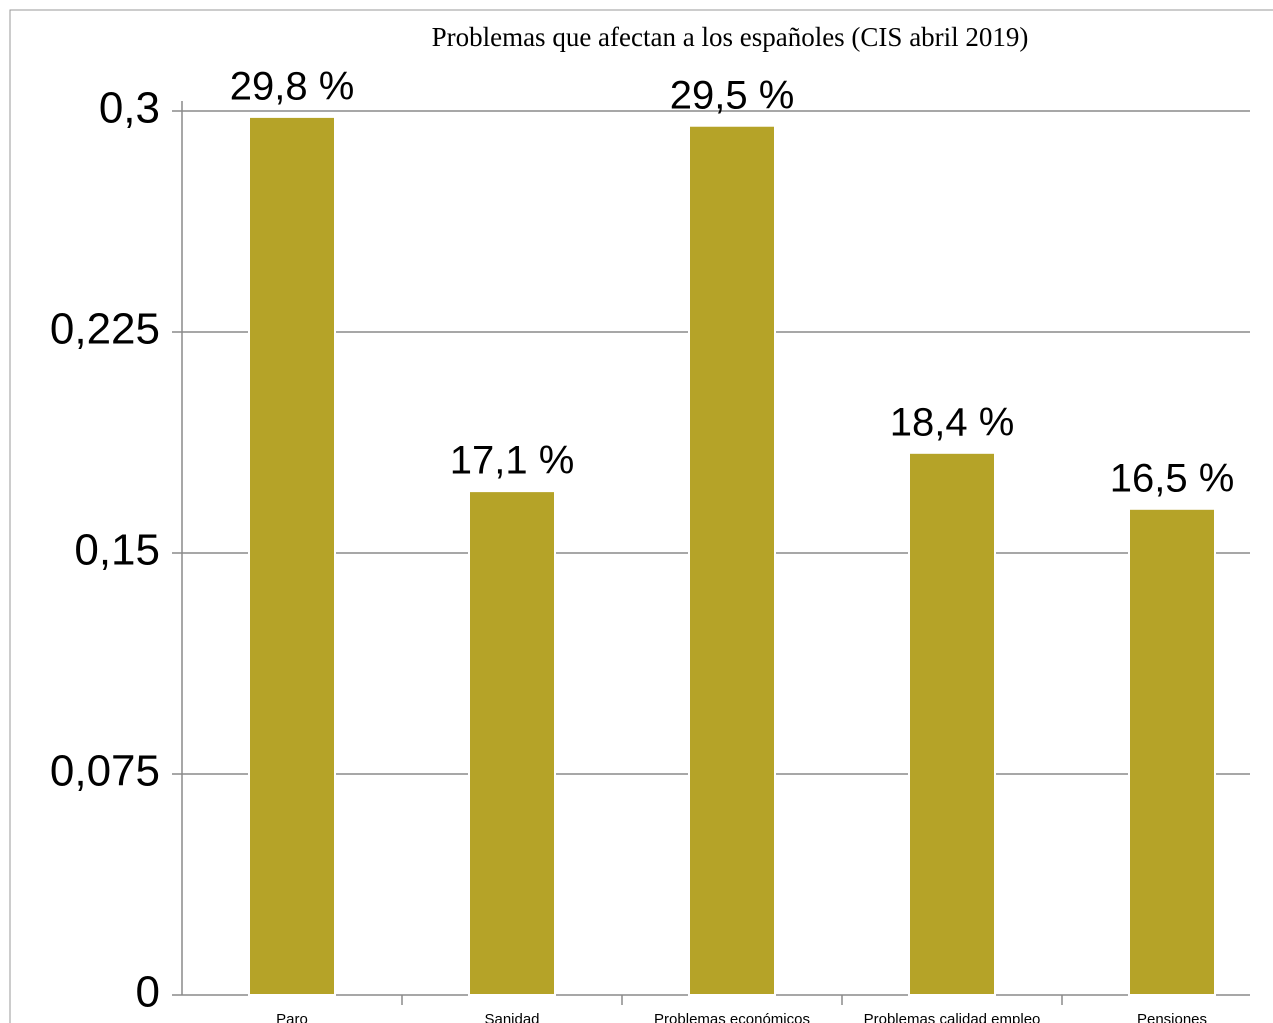 Image resolution: width=1273 pixels, height=1023 pixels. What do you see at coordinates (1172, 1017) in the screenshot?
I see `x-tick-label: Pensiones` at bounding box center [1172, 1017].